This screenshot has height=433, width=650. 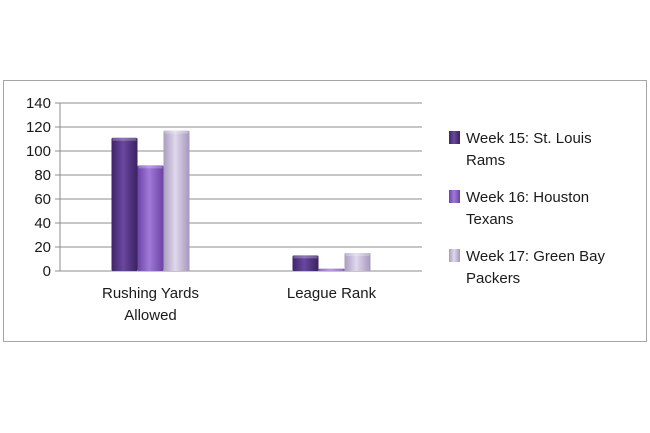 What do you see at coordinates (42, 223) in the screenshot?
I see `y-tick-label: 40` at bounding box center [42, 223].